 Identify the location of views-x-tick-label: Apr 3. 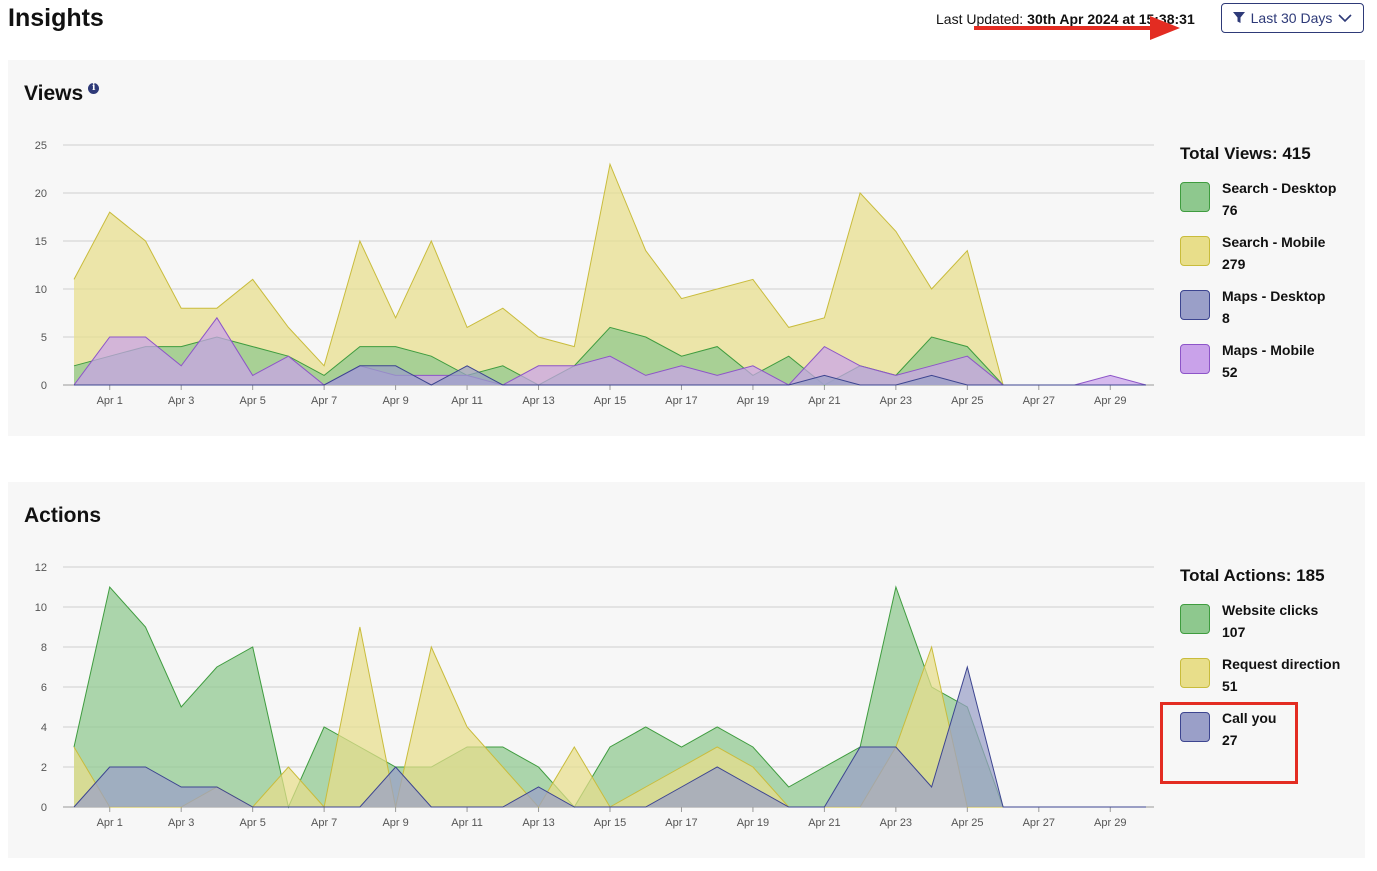
(181, 401).